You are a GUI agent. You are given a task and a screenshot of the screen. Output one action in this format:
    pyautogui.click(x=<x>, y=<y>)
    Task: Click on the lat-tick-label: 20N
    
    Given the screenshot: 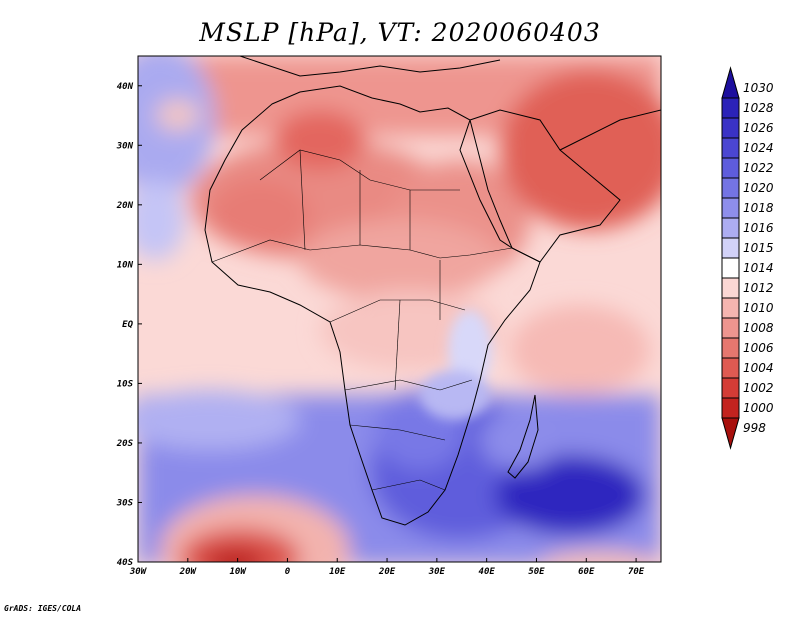 What is the action you would take?
    pyautogui.click(x=125, y=206)
    